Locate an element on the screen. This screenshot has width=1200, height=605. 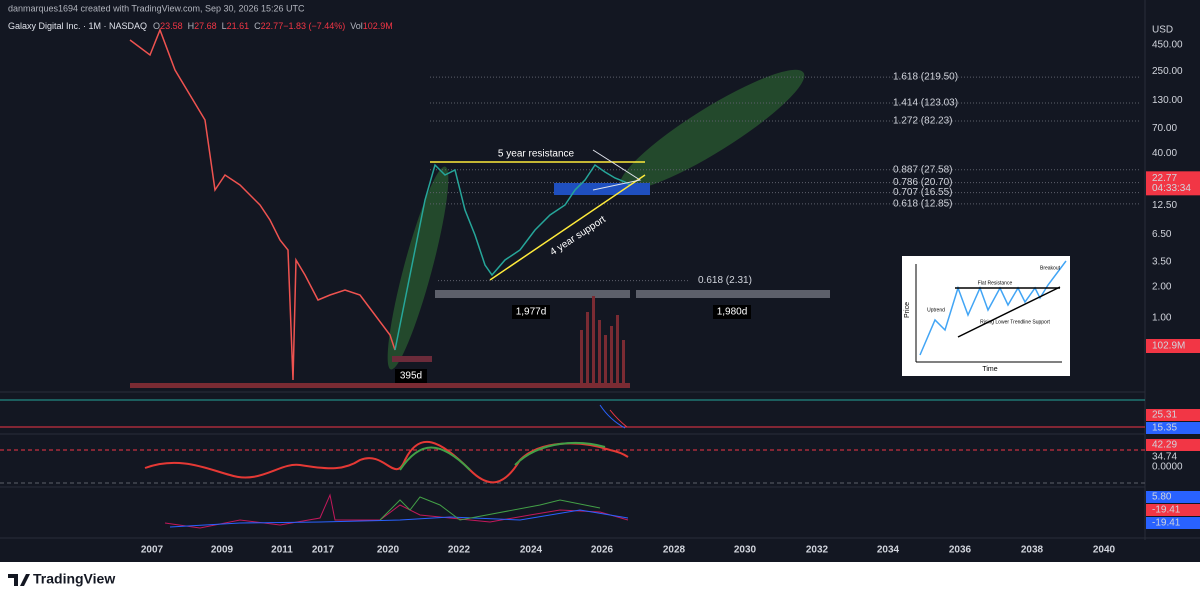
time-label: 2038 is located at coordinates (1032, 550).